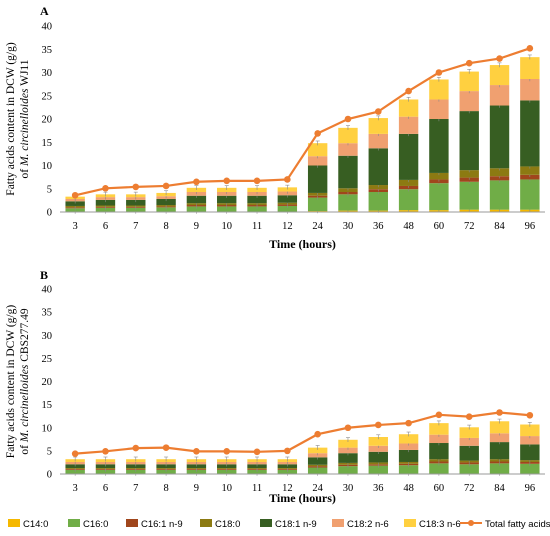 The height and width of the screenshot is (536, 550). Describe the element at coordinates (296, 524) in the screenshot. I see `legend-label: C18:1 n-9` at that location.